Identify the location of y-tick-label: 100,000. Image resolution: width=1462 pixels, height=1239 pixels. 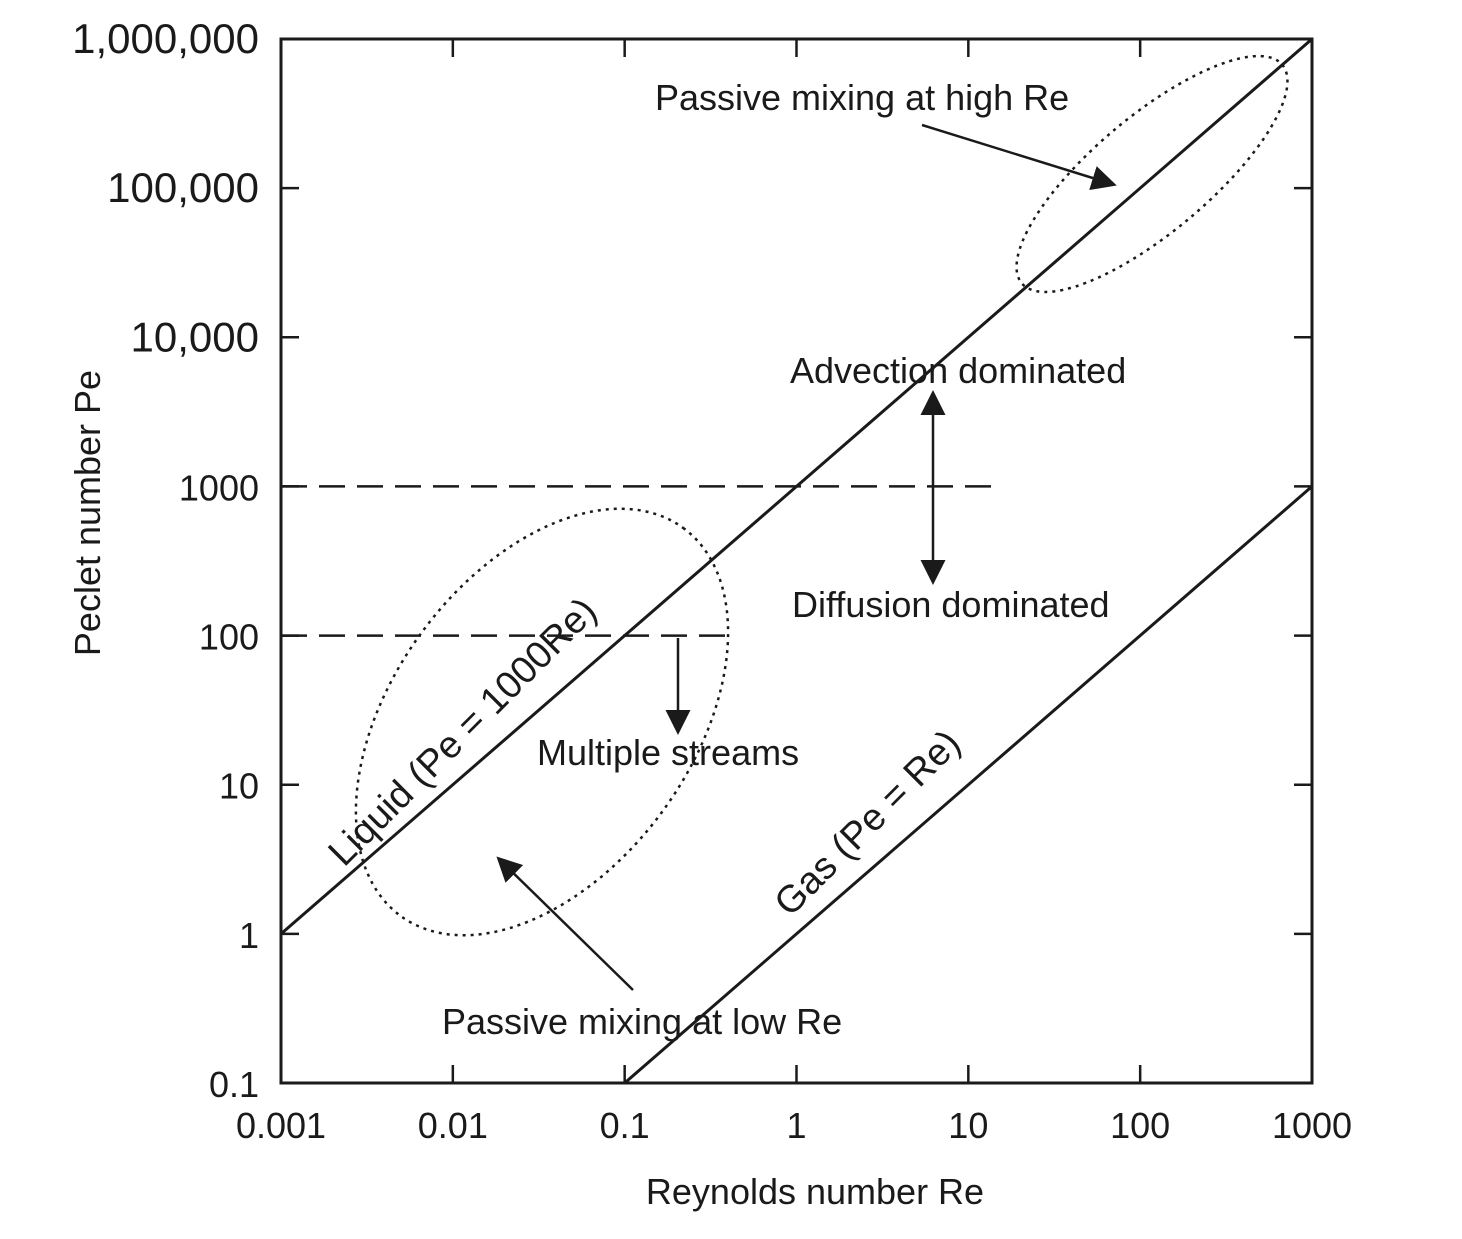
(183, 187).